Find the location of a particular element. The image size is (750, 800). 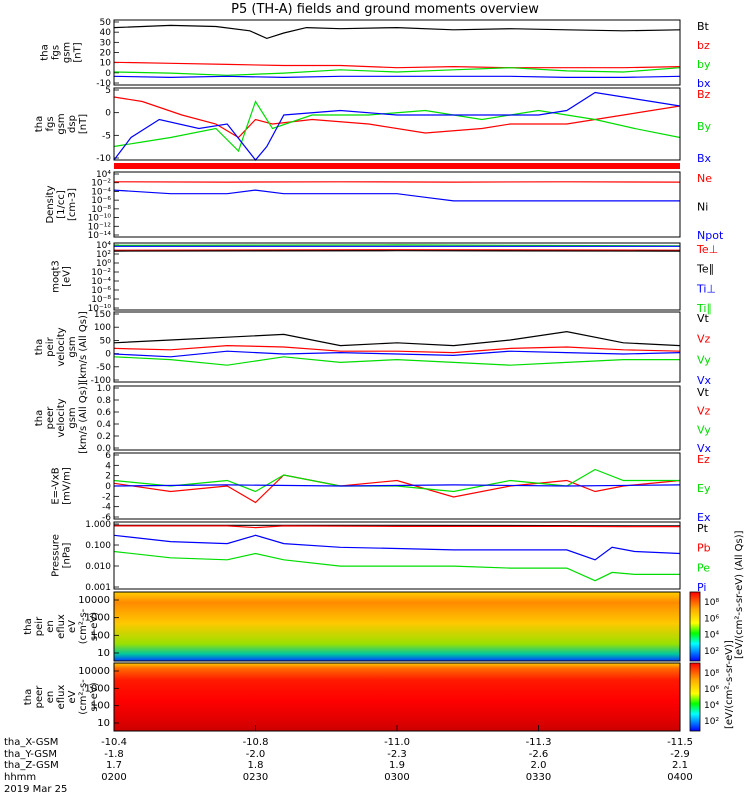

x-tick-label: 1.8 is located at coordinates (256, 765).